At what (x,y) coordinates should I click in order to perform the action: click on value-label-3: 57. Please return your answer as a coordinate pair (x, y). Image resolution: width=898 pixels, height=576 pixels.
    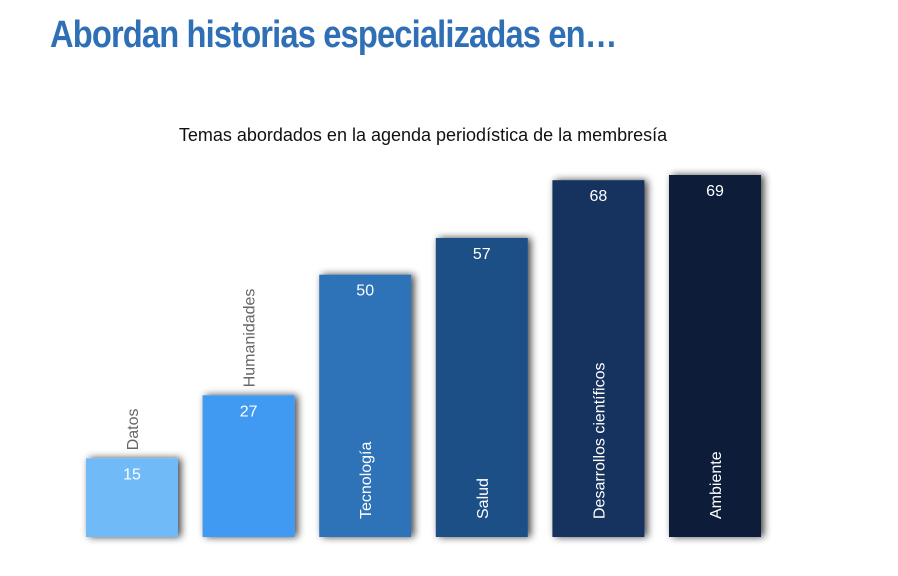
    Looking at the image, I should click on (482, 254).